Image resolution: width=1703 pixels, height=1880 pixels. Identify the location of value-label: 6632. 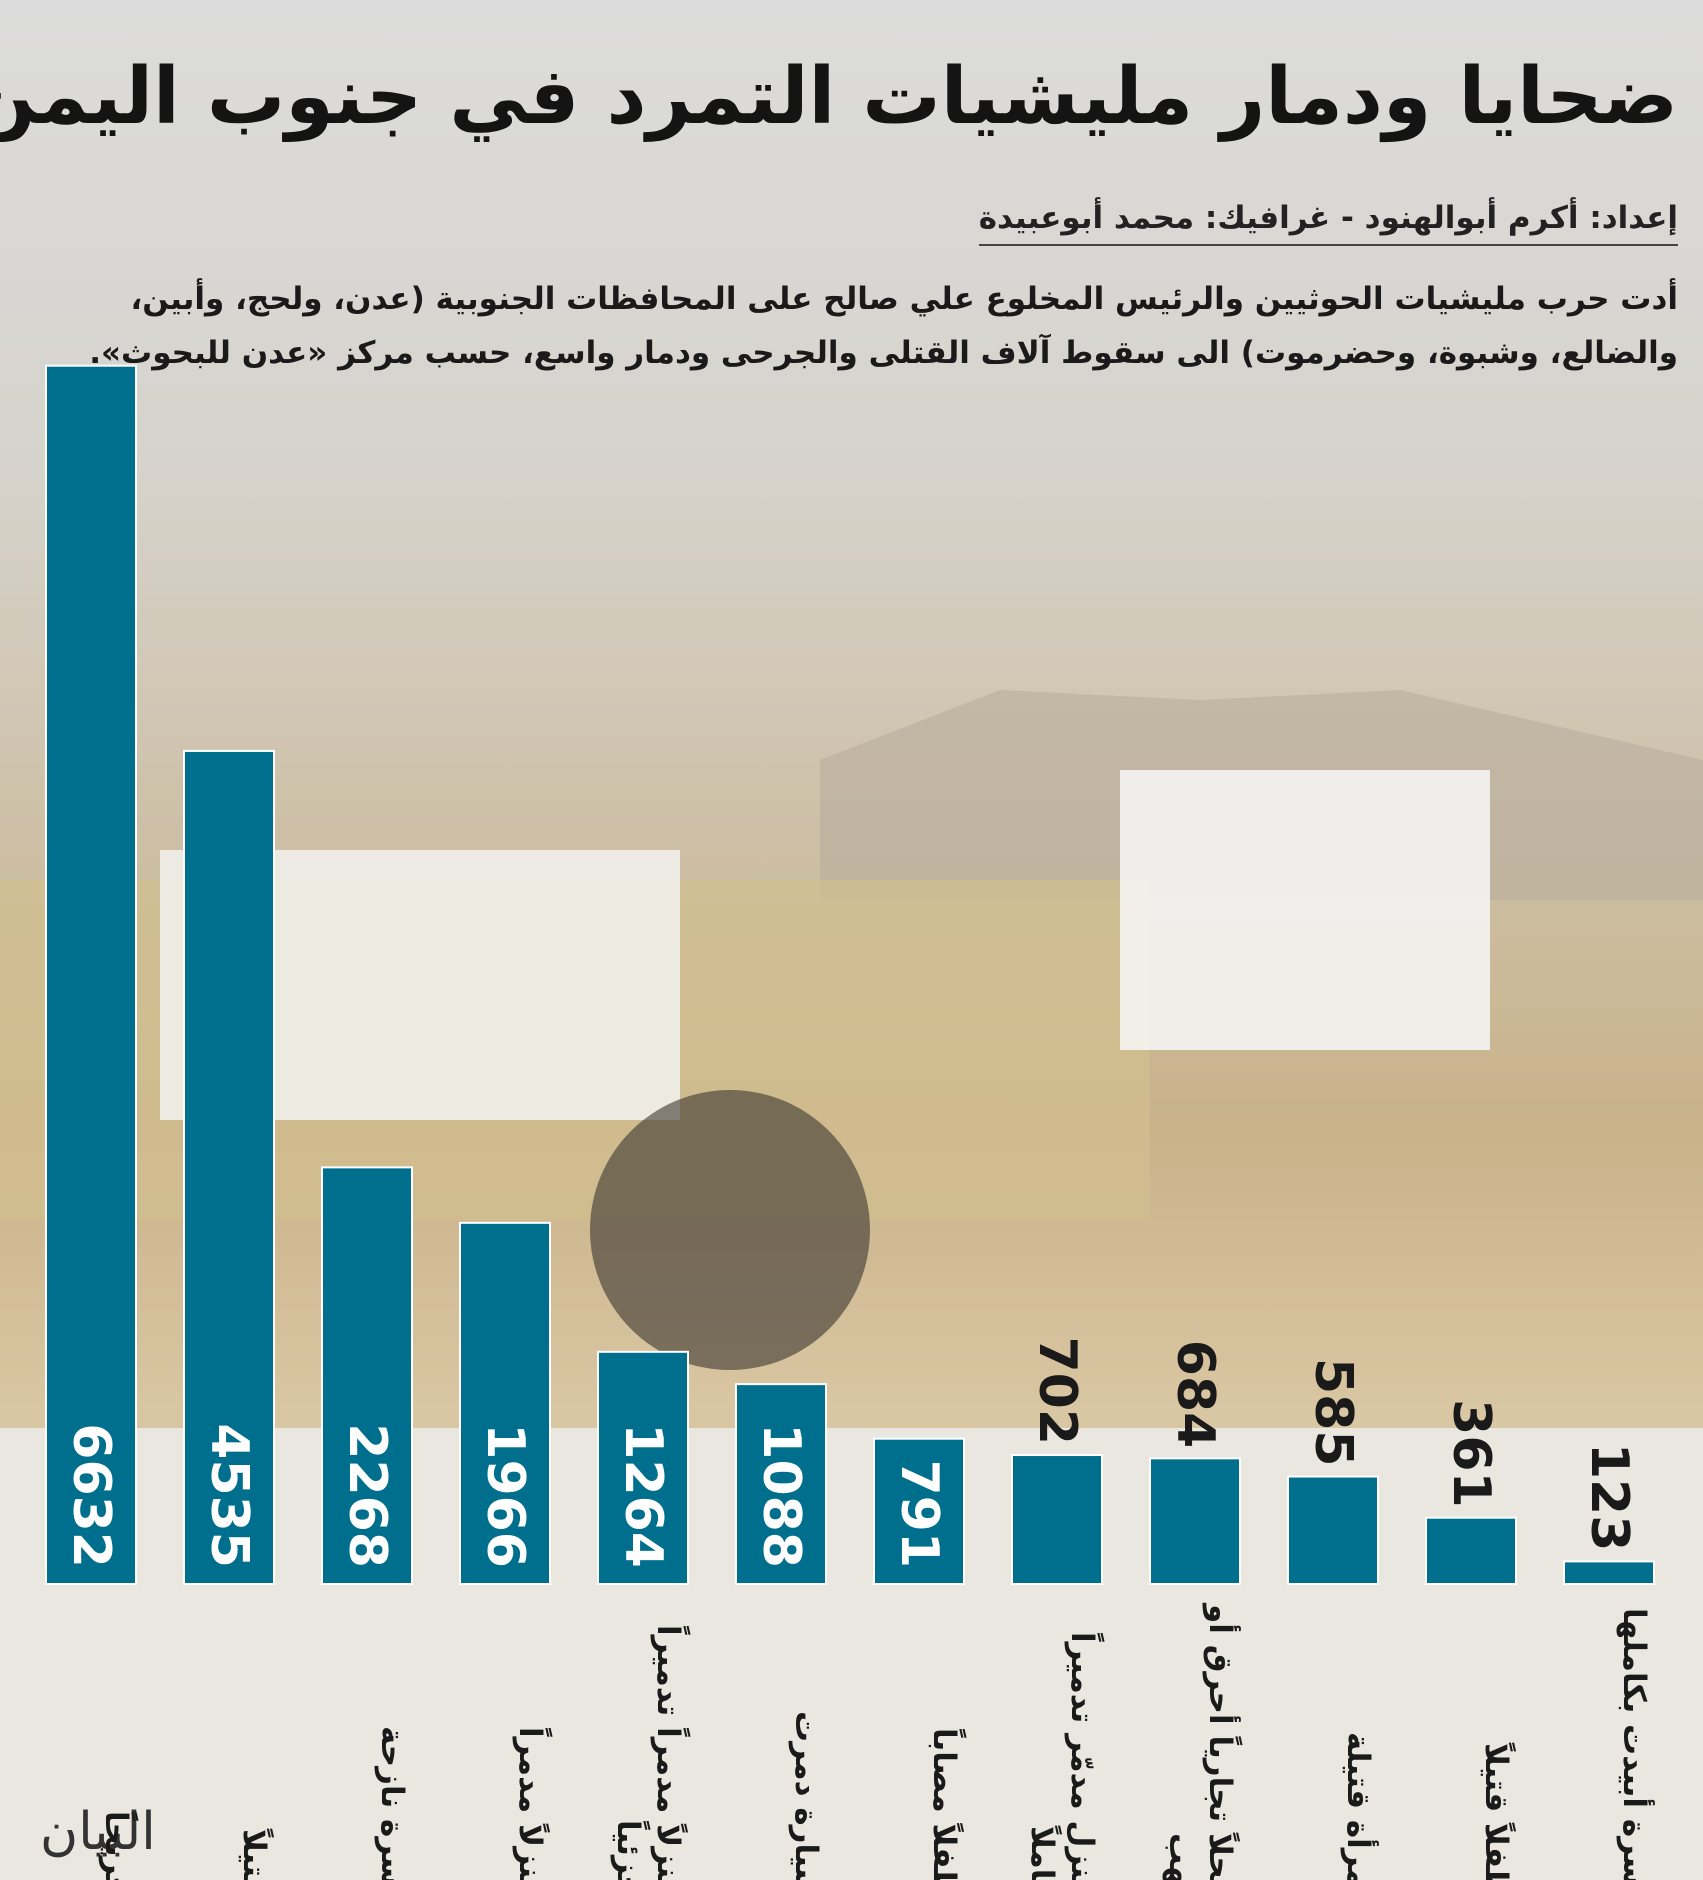
(91, 1495).